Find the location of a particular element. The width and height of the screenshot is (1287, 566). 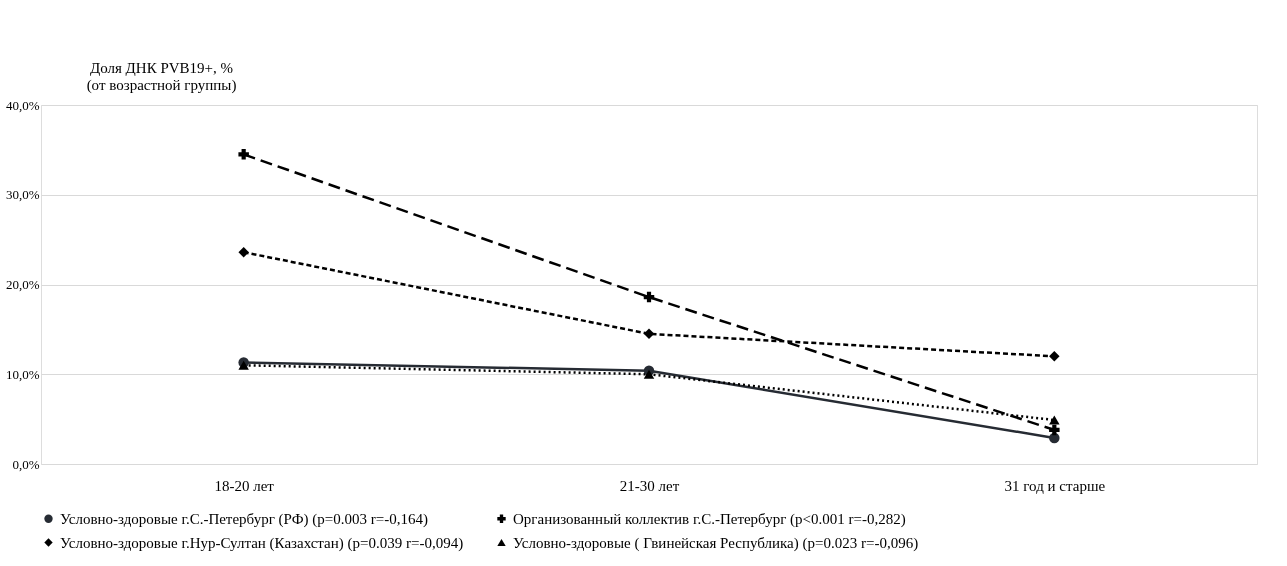

y-tick-label: 0,0% is located at coordinates (26, 464).